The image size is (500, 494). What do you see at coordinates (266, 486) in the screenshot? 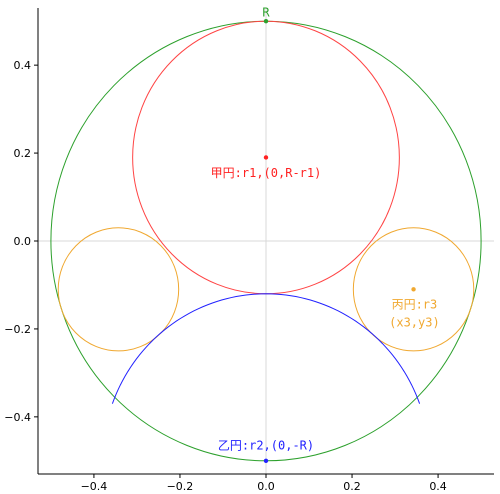
I see `x-tick-label: 0.0` at bounding box center [266, 486].